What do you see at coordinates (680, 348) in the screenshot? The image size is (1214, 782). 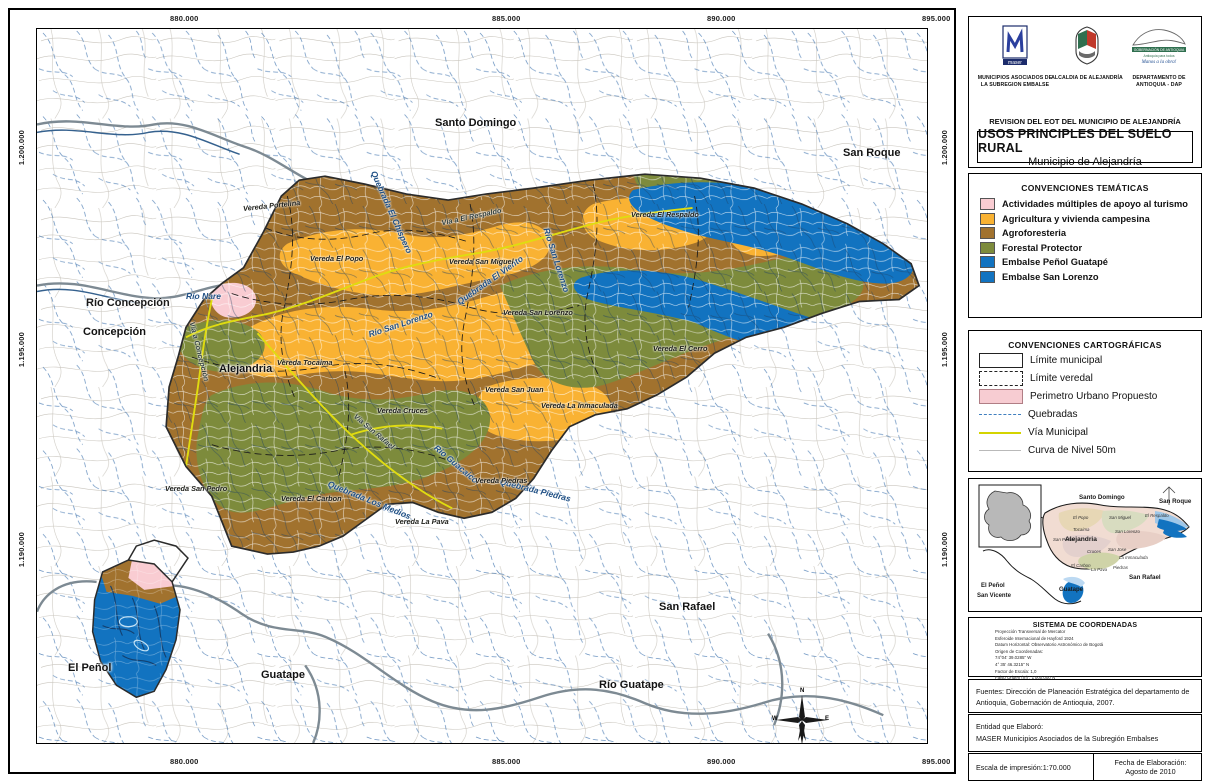 I see `vereda-label: Vereda El Cerro` at bounding box center [680, 348].